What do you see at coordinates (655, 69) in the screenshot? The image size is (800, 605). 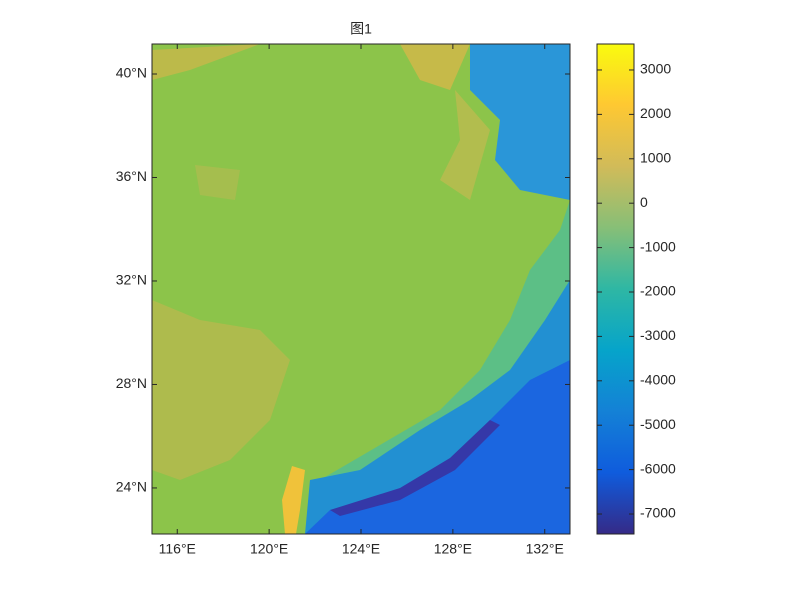 I see `colorbar-tick-label: 3000` at bounding box center [655, 69].